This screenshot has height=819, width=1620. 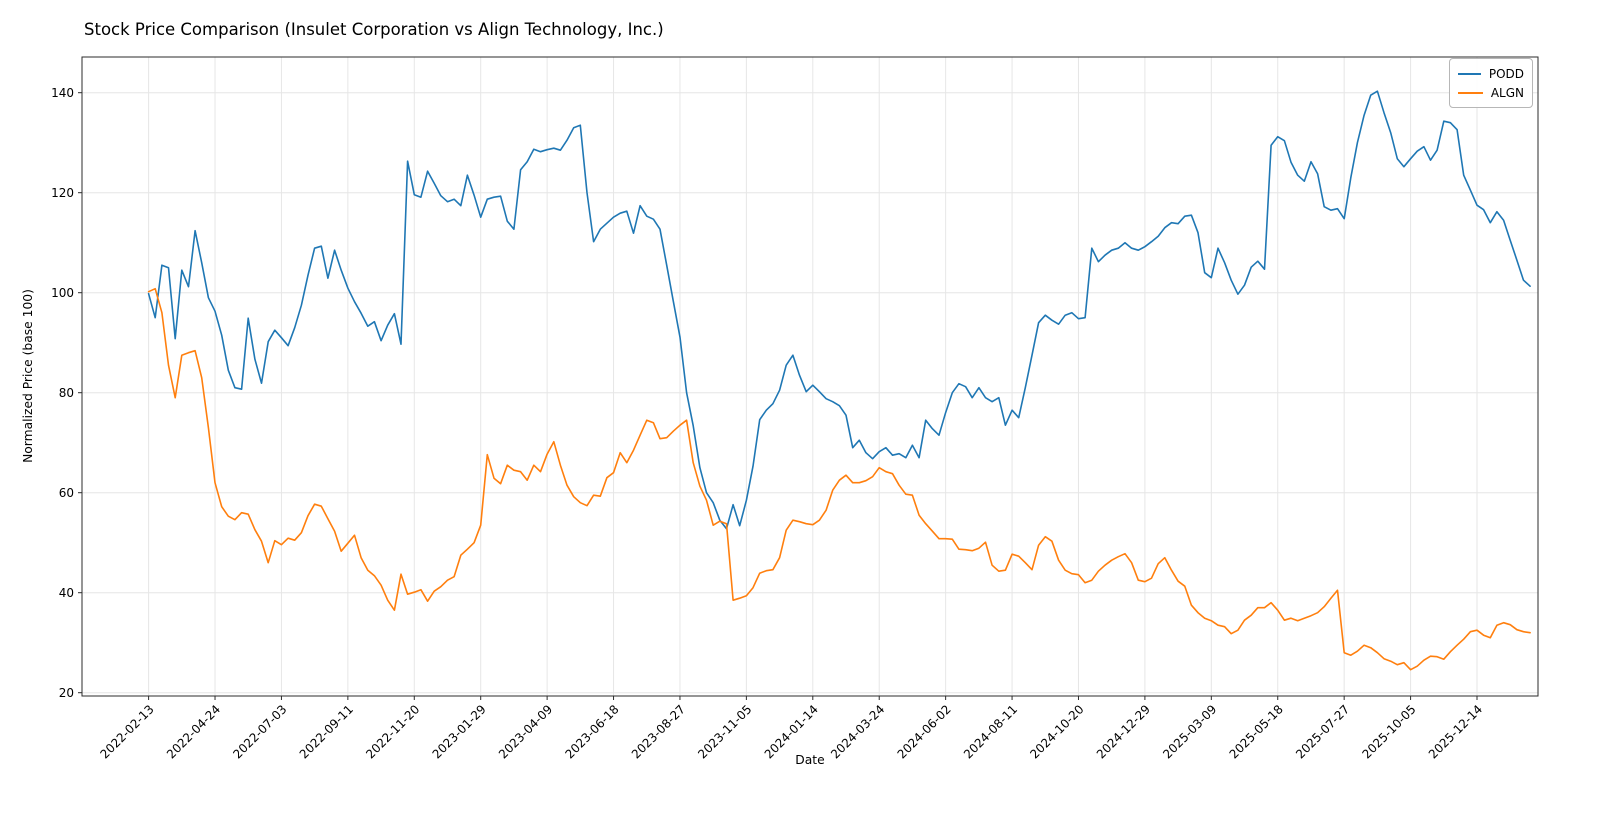 What do you see at coordinates (1507, 92) in the screenshot?
I see `legend-label-ALGN: ALGN` at bounding box center [1507, 92].